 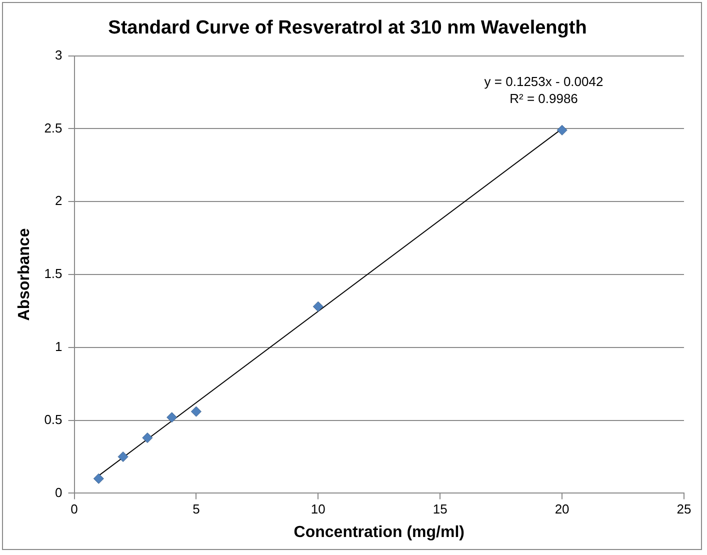 I want to click on x-tick-label: 15, so click(x=440, y=509).